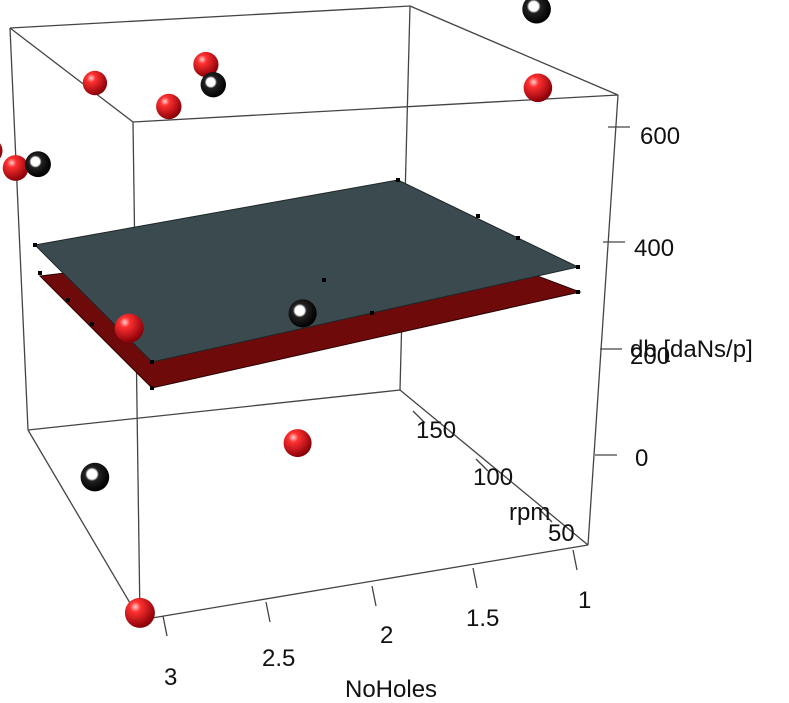  I want to click on z-axis-label: db [daNs/p], so click(691, 349).